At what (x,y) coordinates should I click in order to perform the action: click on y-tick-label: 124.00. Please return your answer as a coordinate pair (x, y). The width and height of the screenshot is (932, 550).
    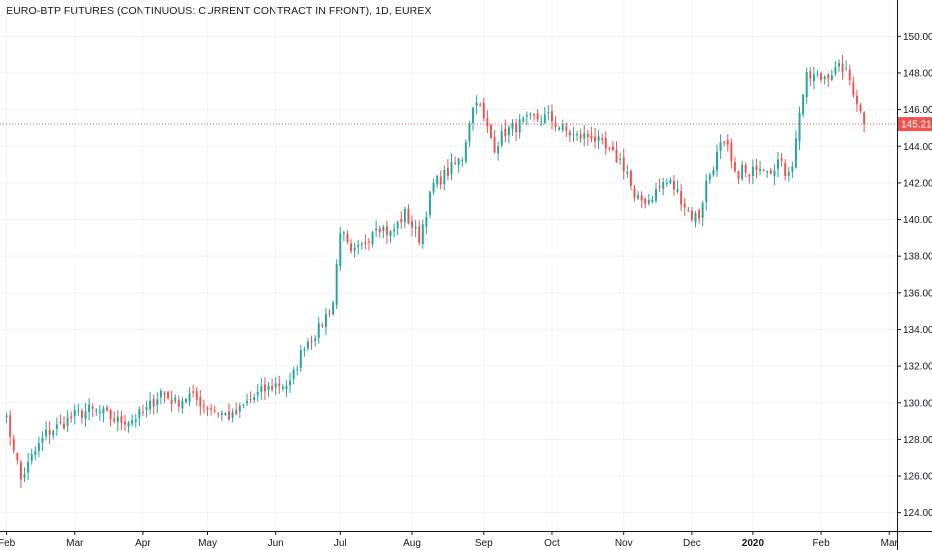
    Looking at the image, I should click on (917, 513).